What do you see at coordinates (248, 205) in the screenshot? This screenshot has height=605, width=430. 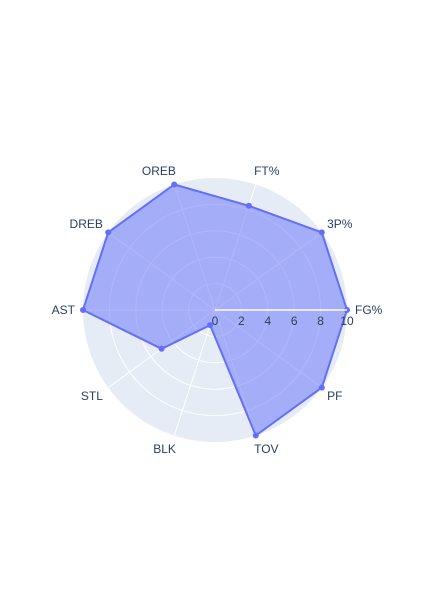 I see `data-point-ft-pct` at bounding box center [248, 205].